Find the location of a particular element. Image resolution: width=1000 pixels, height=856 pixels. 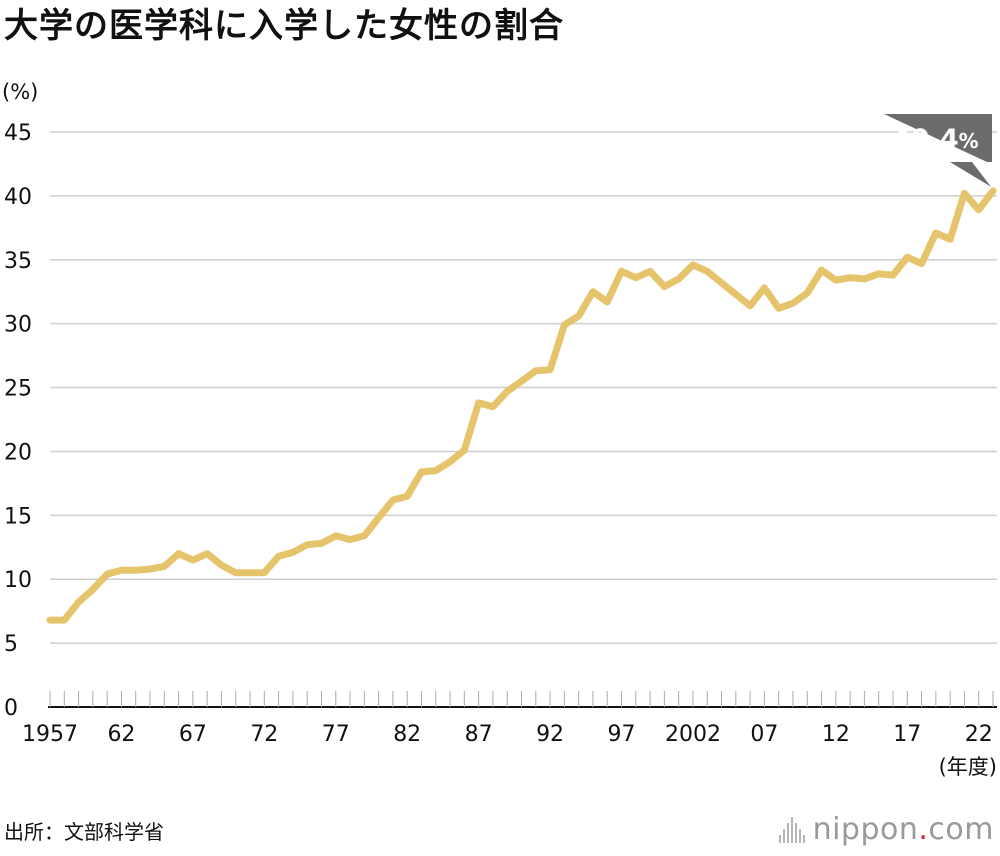

x-tick-label: 62 is located at coordinates (121, 734).